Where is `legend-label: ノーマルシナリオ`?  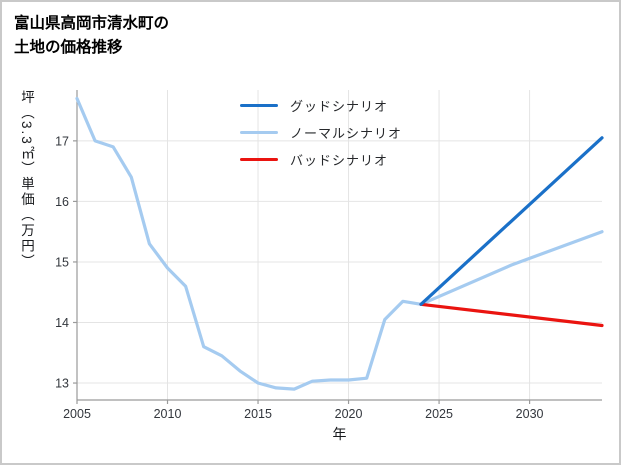 legend-label: ノーマルシナリオ is located at coordinates (346, 133).